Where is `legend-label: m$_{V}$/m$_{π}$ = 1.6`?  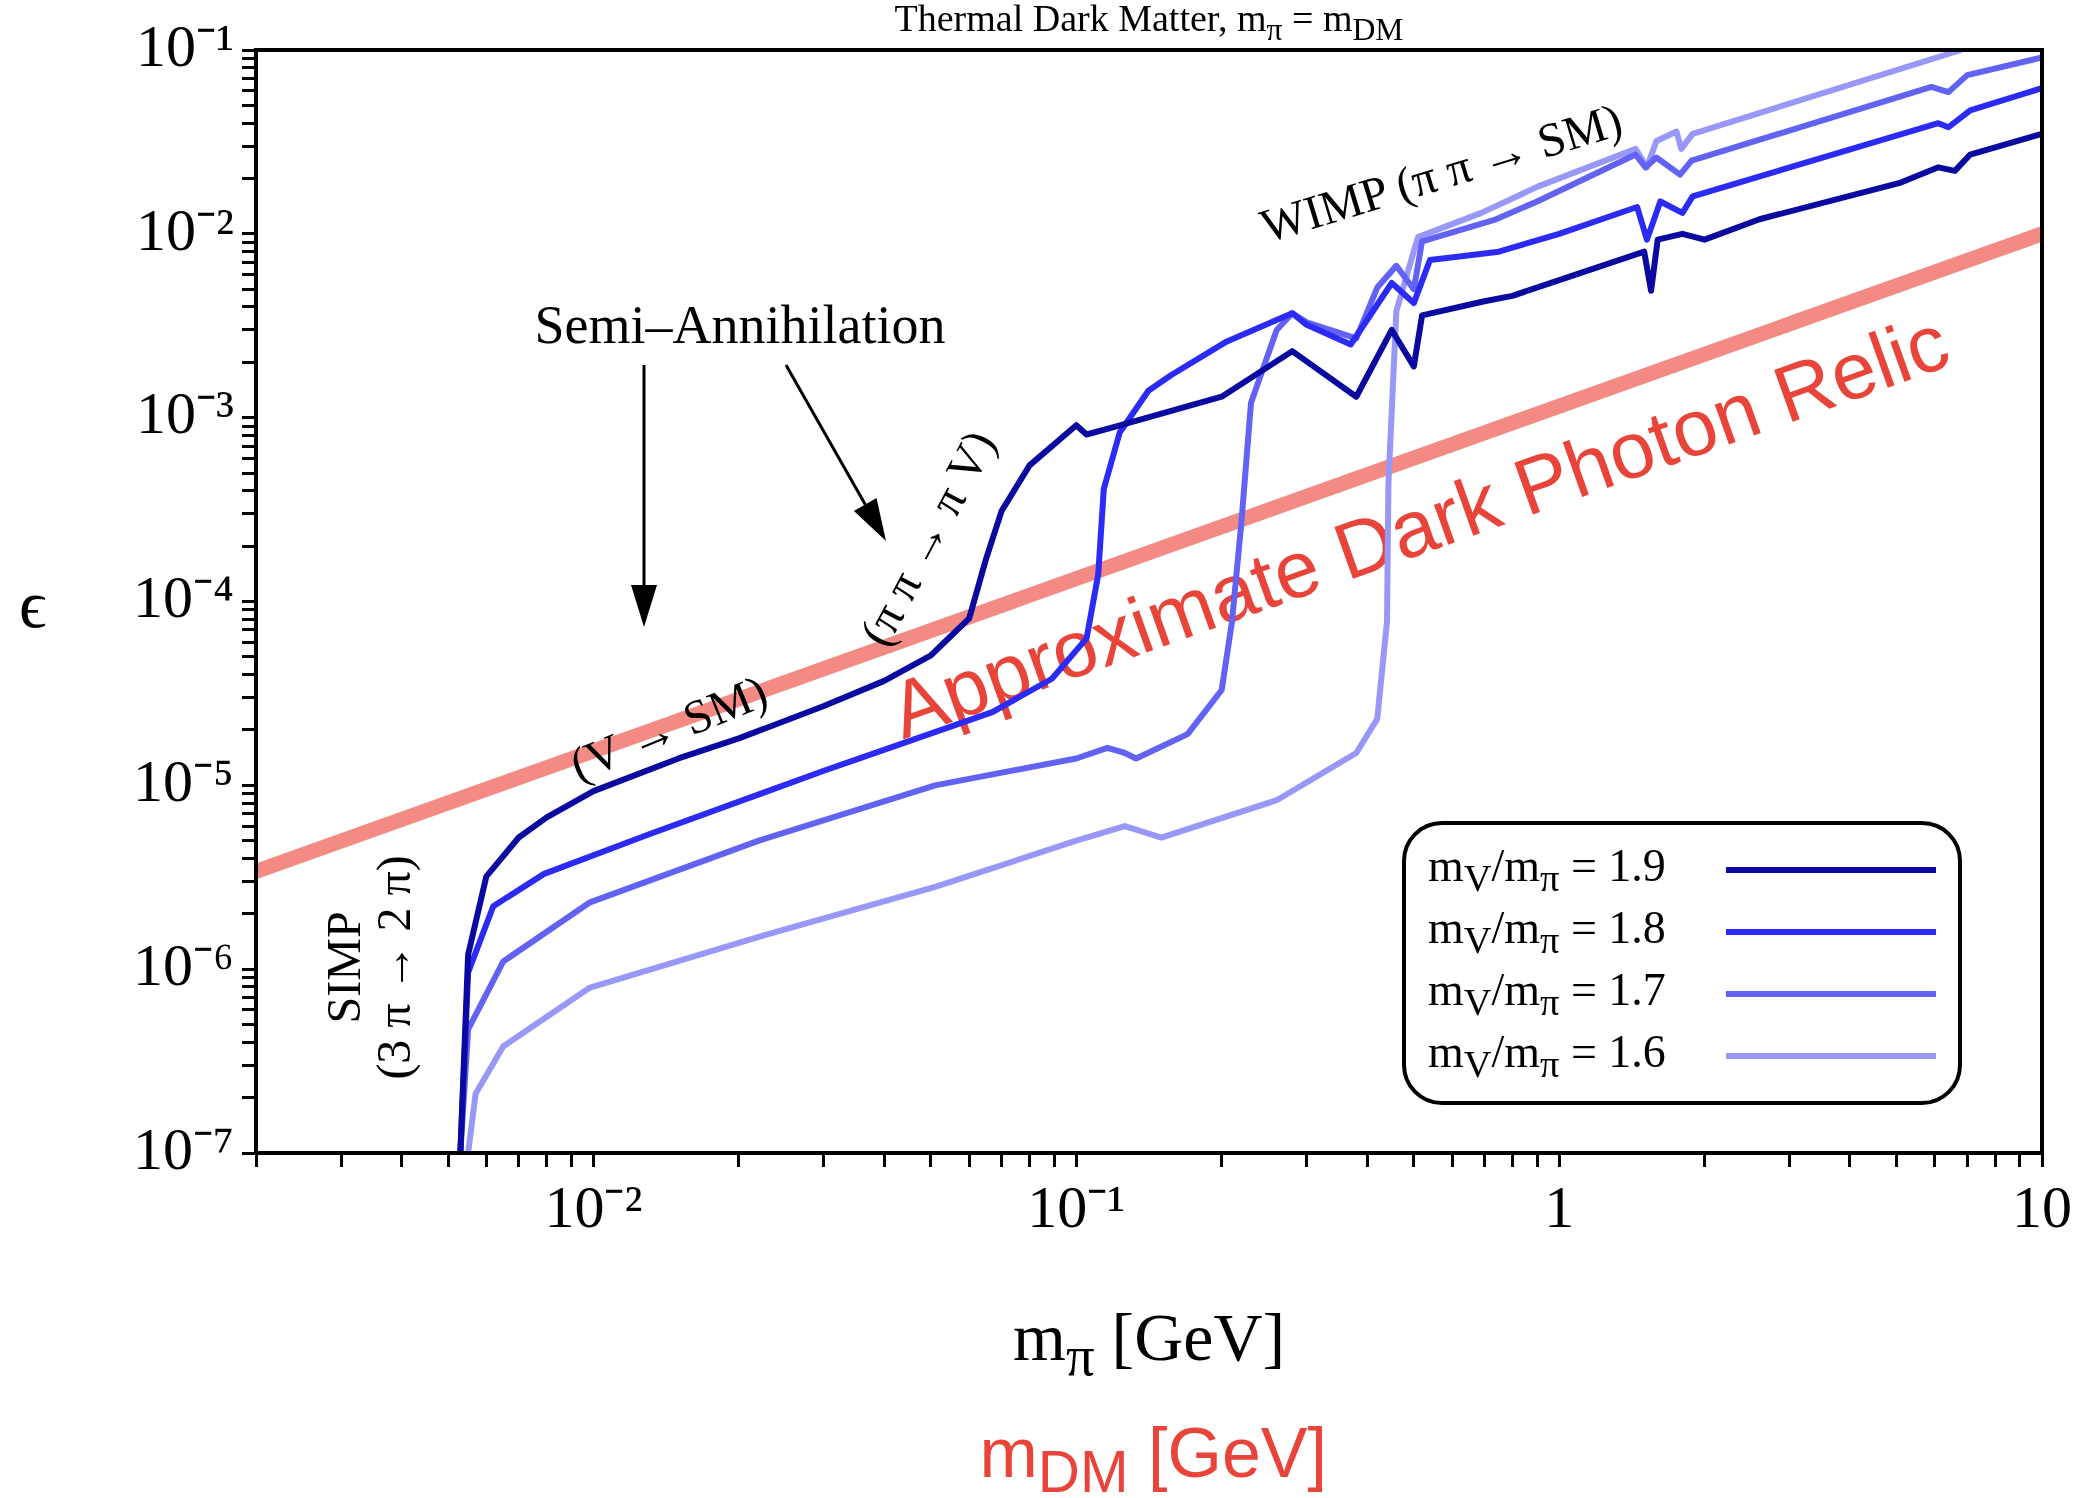 legend-label: m$_{V}$/m$_{π}$ = 1.6 is located at coordinates (1547, 1056).